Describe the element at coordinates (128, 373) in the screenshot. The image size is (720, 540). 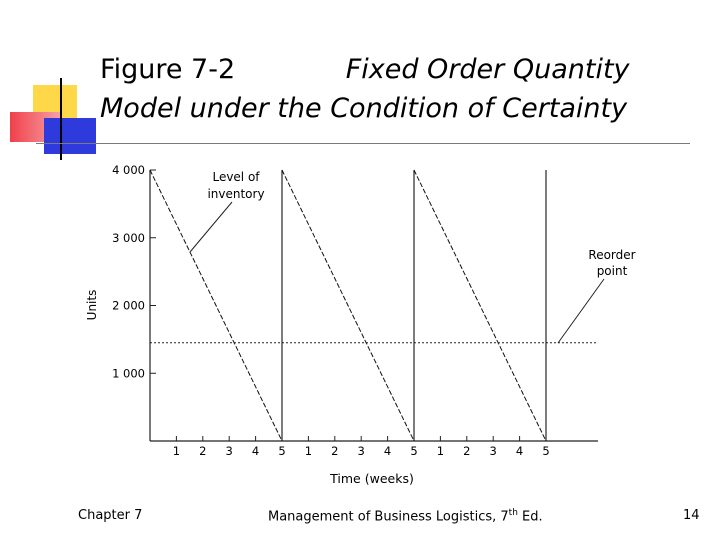
I see `y-tick-label: 1 000` at that location.